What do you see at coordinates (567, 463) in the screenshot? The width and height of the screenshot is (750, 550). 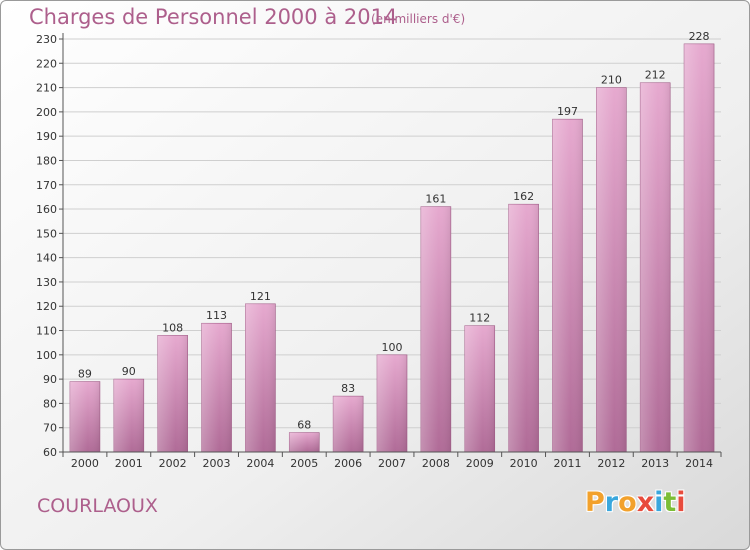 I see `x-tick-label: 2011` at bounding box center [567, 463].